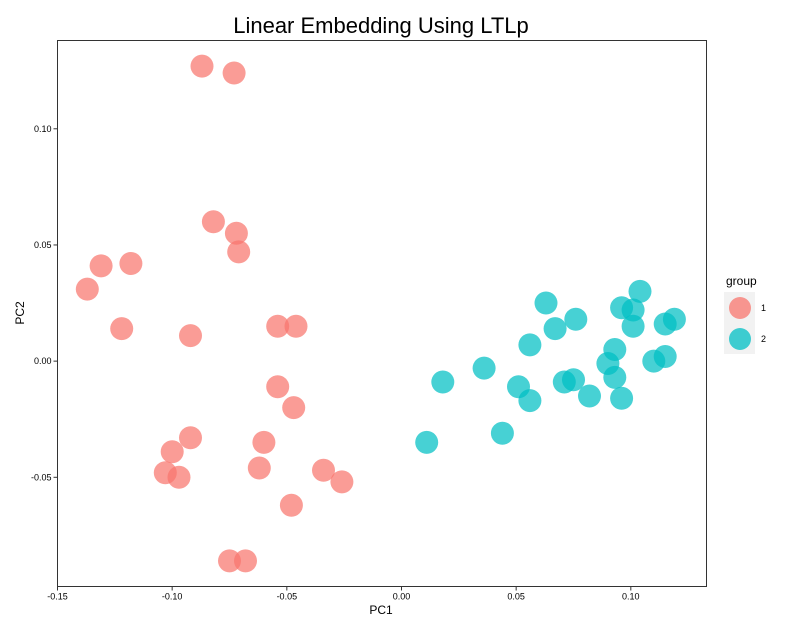  What do you see at coordinates (631, 597) in the screenshot?
I see `x-tick-label: 0.10` at bounding box center [631, 597].